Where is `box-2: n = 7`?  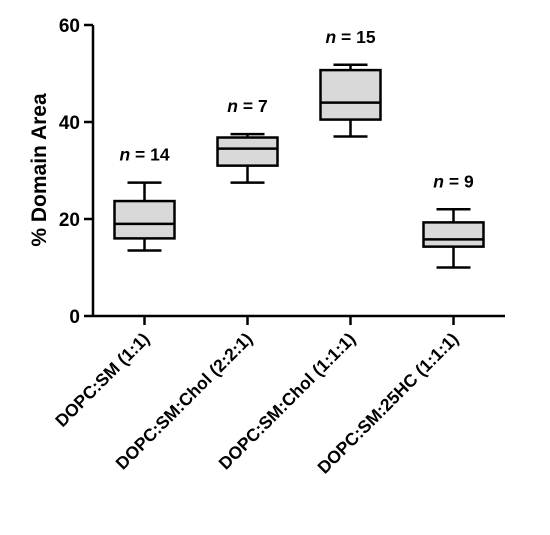
box-2: n = 7 is located at coordinates (247, 140).